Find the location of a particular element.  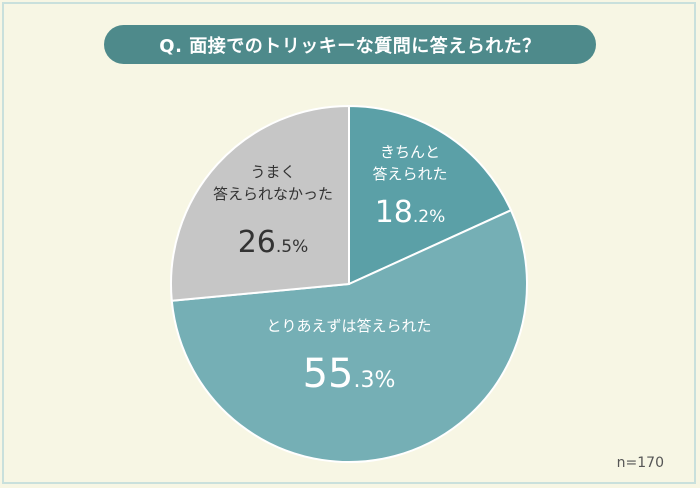

slice-label-0-line-1: 答えられた is located at coordinates (409, 174).